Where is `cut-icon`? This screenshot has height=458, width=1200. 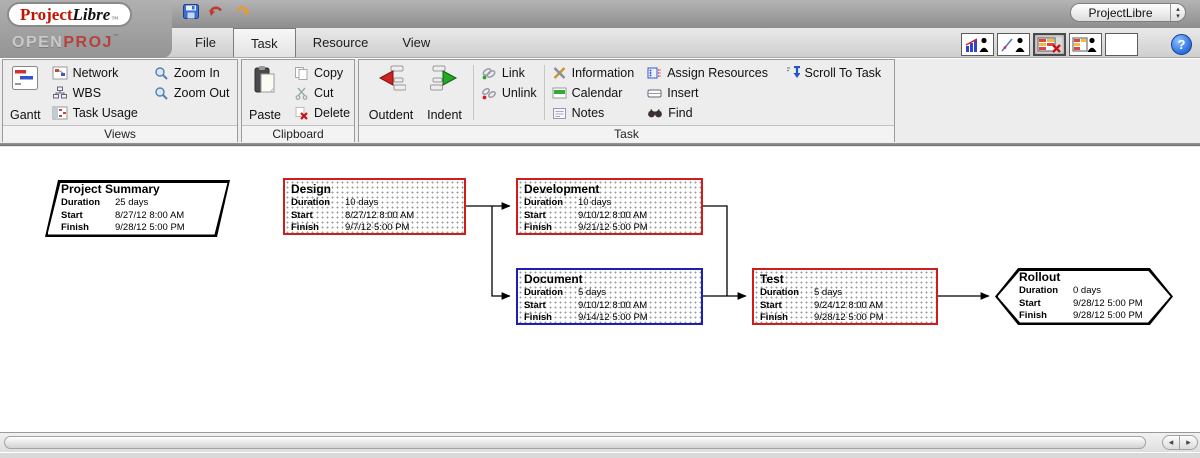
cut-icon is located at coordinates (301, 93).